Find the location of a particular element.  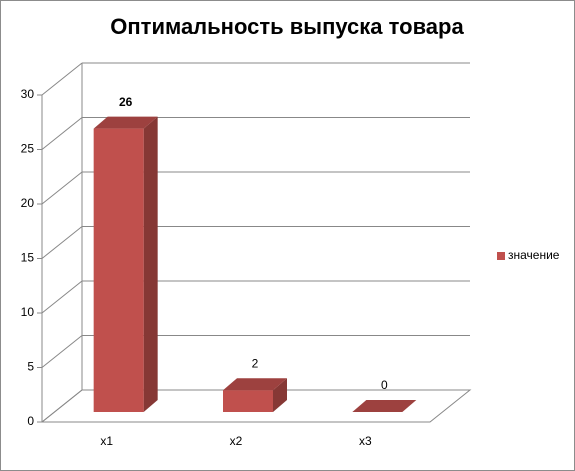

y-tick-label: 25 is located at coordinates (28, 149).